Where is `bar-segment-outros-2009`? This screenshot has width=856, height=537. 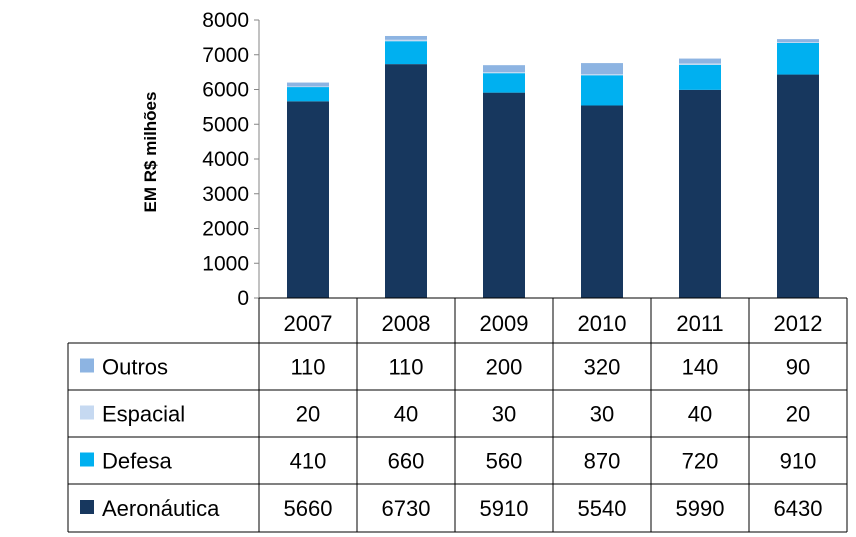
bar-segment-outros-2009 is located at coordinates (504, 69).